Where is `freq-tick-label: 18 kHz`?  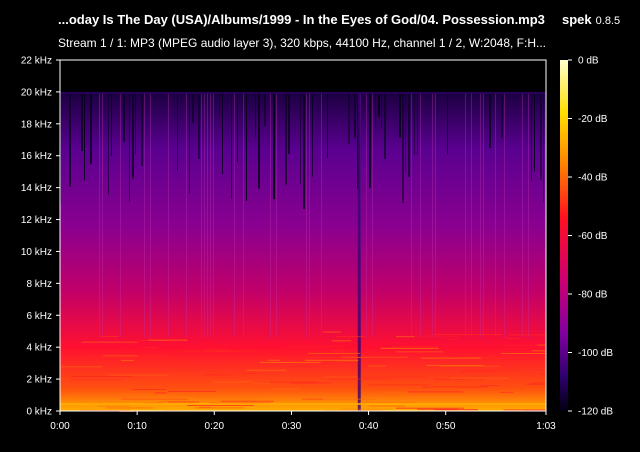
freq-tick-label: 18 kHz is located at coordinates (36, 124).